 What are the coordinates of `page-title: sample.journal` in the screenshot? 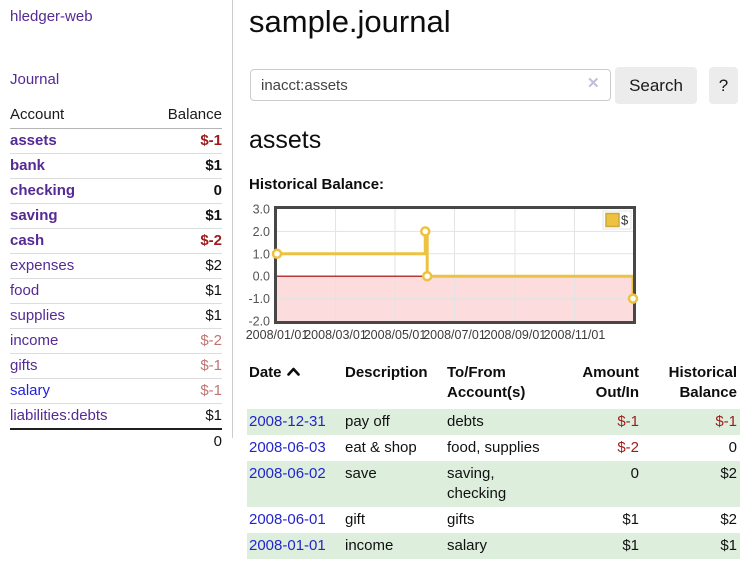 It's located at (350, 21).